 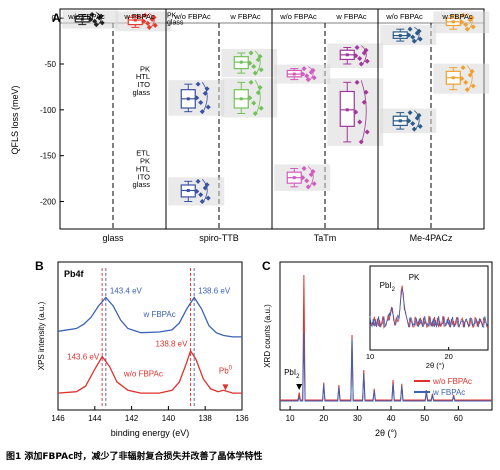 What do you see at coordinates (458, 418) in the screenshot?
I see `x-tick-label: 60` at bounding box center [458, 418].